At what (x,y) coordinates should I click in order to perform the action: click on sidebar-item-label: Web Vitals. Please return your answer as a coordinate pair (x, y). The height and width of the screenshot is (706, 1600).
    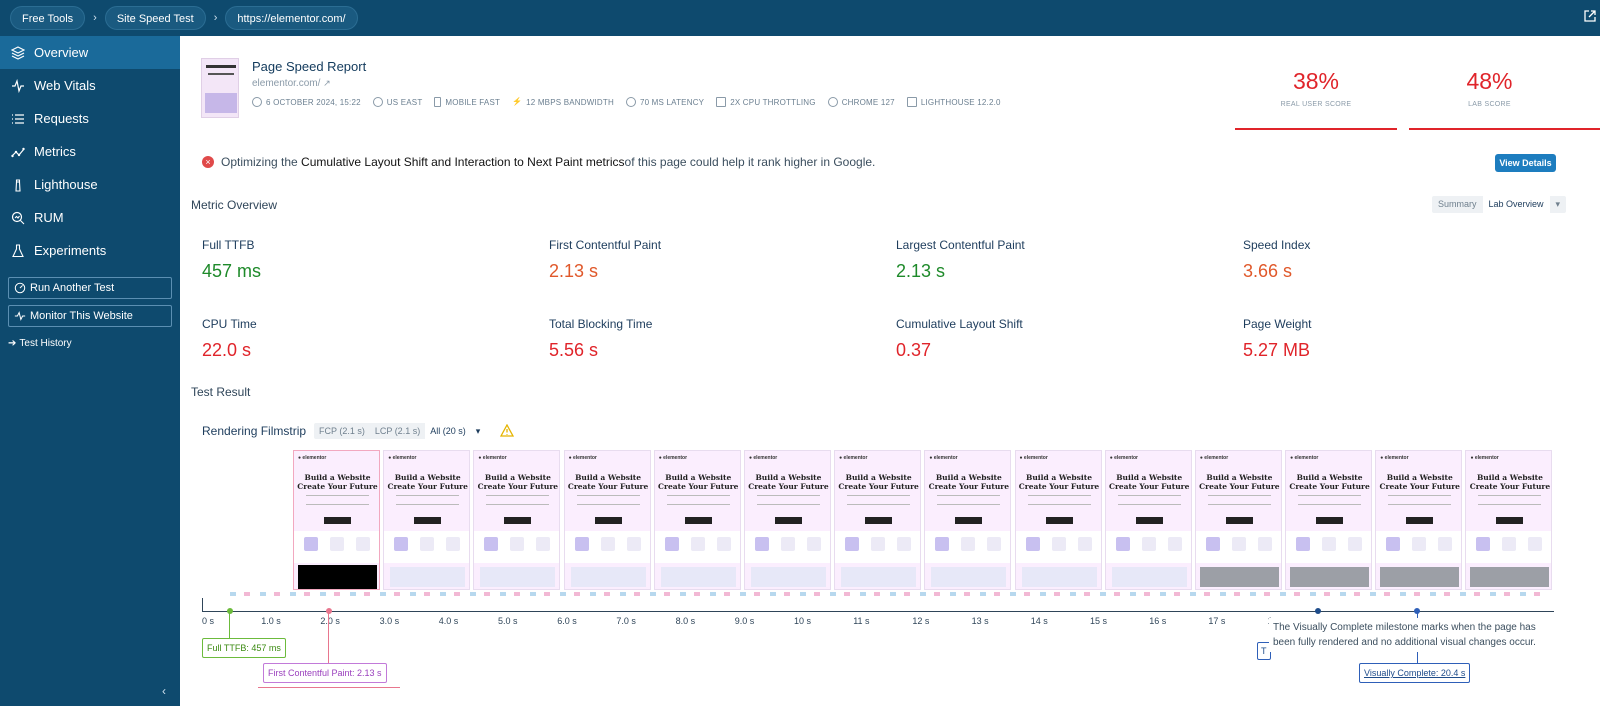
    Looking at the image, I should click on (65, 85).